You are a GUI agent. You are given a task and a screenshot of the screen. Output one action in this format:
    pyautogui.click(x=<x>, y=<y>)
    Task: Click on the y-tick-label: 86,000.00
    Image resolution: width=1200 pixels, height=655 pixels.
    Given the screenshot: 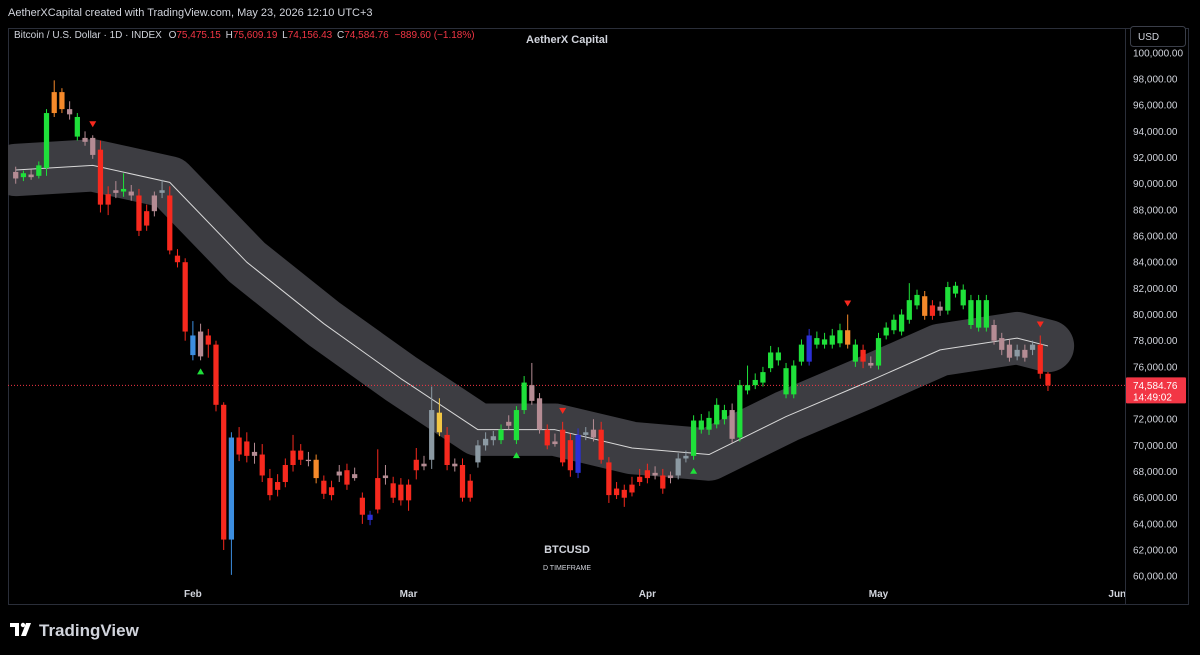 What is the action you would take?
    pyautogui.click(x=1155, y=237)
    